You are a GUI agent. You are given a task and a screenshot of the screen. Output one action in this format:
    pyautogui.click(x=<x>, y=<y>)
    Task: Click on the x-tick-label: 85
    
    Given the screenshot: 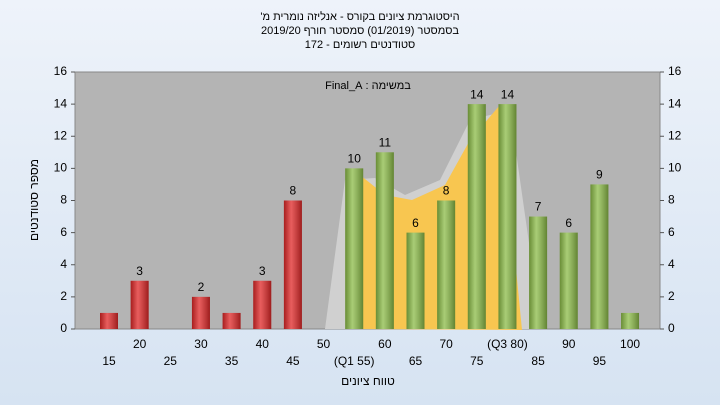 What is the action you would take?
    pyautogui.click(x=538, y=361)
    